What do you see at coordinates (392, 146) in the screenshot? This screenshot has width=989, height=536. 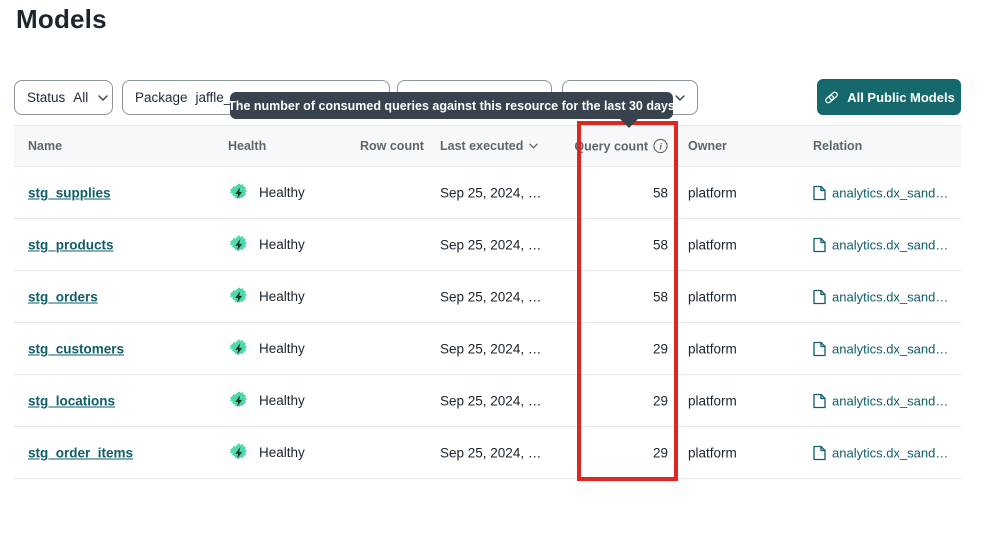 I see `column-header-row-count: Row count` at bounding box center [392, 146].